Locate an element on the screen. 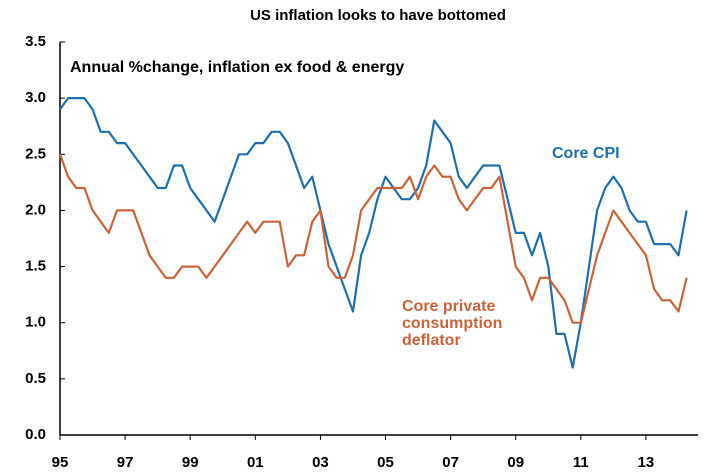 The width and height of the screenshot is (705, 473). x-tick-label: 07 is located at coordinates (450, 462).